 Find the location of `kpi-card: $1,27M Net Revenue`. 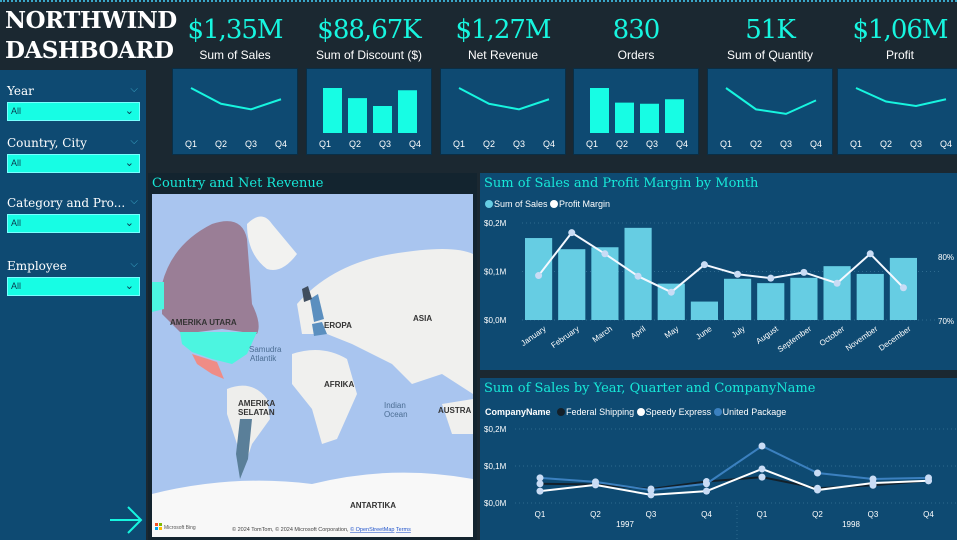

kpi-card: $1,27M Net Revenue is located at coordinates (503, 37).